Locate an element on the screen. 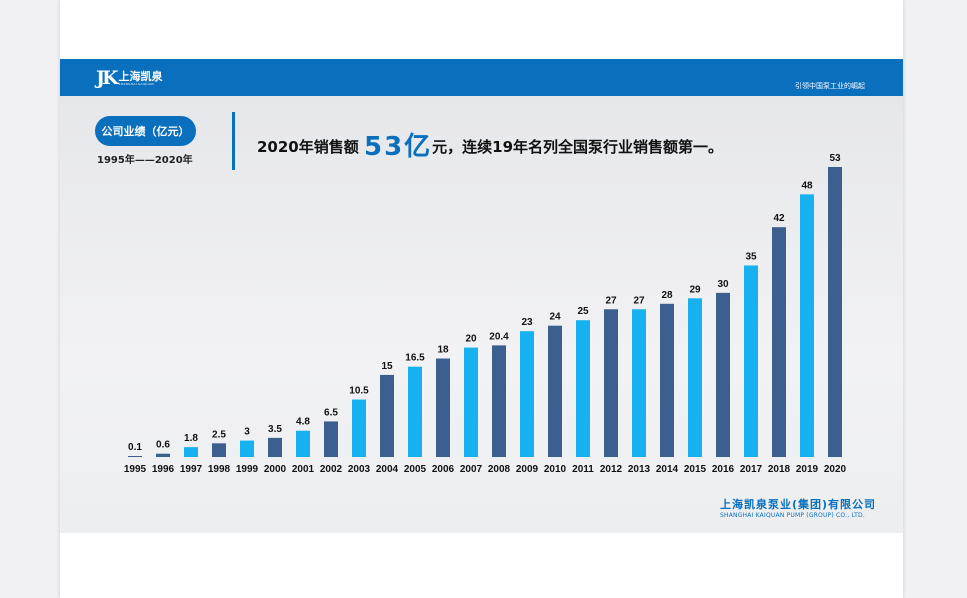  value-label: 0.1 is located at coordinates (135, 447).